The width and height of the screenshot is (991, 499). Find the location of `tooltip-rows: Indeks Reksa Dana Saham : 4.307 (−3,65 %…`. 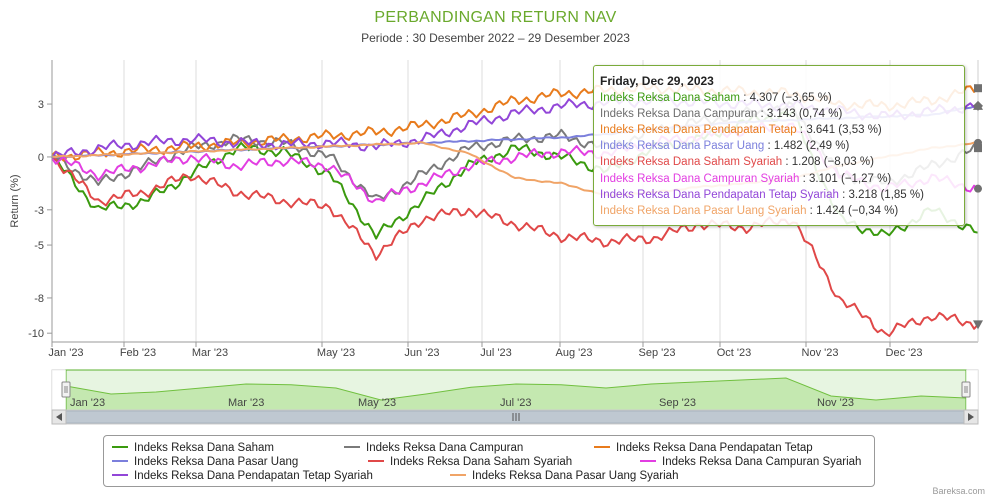

tooltip-rows: Indeks Reksa Dana Saham : 4.307 (−3,65 %… is located at coordinates (779, 154).